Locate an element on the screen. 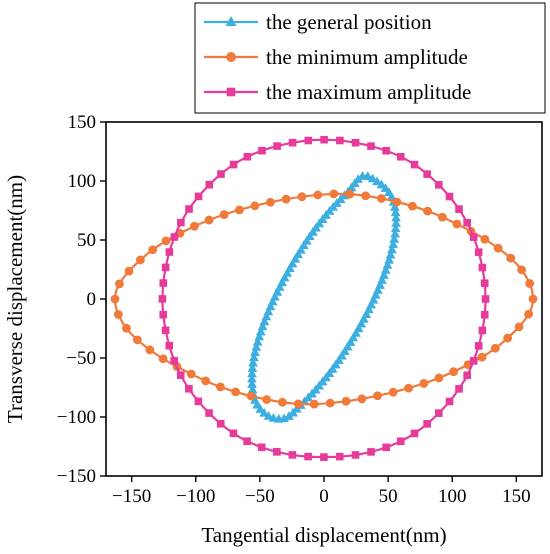 The height and width of the screenshot is (554, 550). x-tick-label: 150 is located at coordinates (516, 496).